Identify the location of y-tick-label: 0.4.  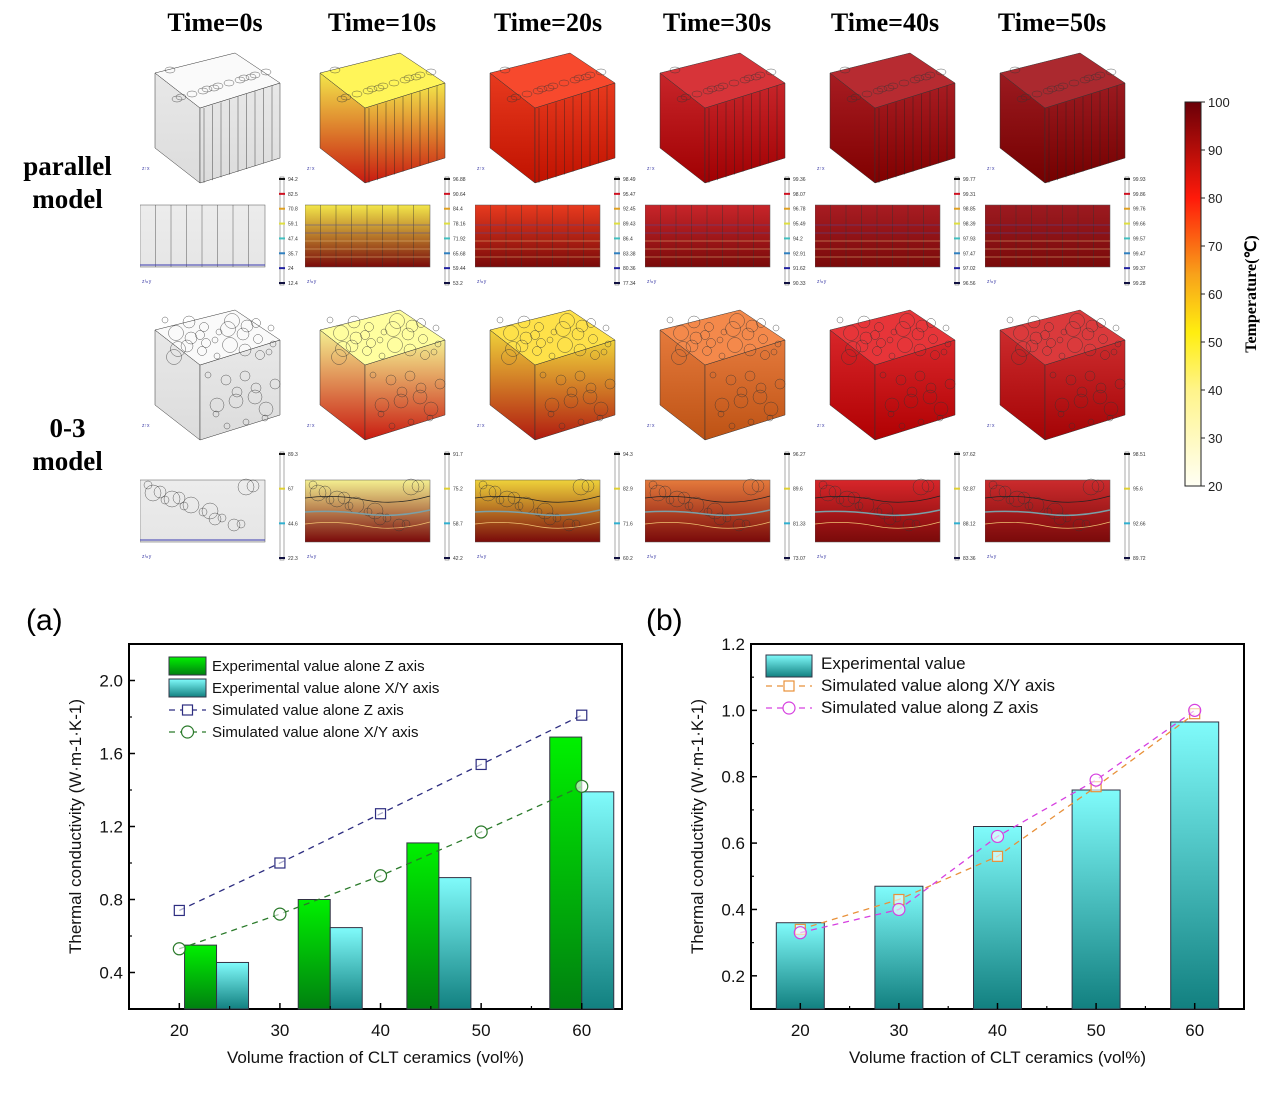
(111, 973).